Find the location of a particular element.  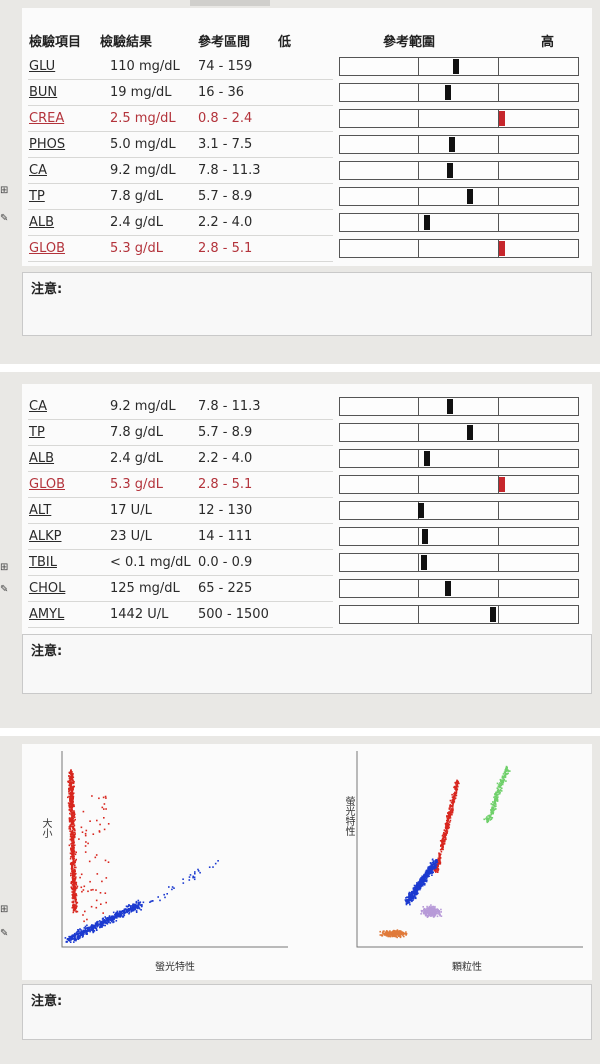

side-icon: ⊞ is located at coordinates (4, 909).